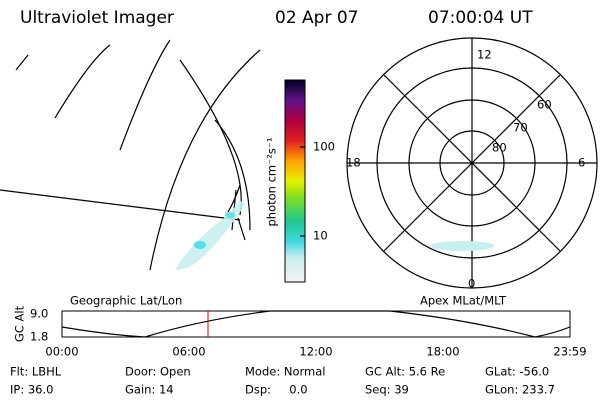 Image resolution: width=600 pixels, height=400 pixels. Describe the element at coordinates (324, 147) in the screenshot. I see `colorbar-tick: 100` at that location.